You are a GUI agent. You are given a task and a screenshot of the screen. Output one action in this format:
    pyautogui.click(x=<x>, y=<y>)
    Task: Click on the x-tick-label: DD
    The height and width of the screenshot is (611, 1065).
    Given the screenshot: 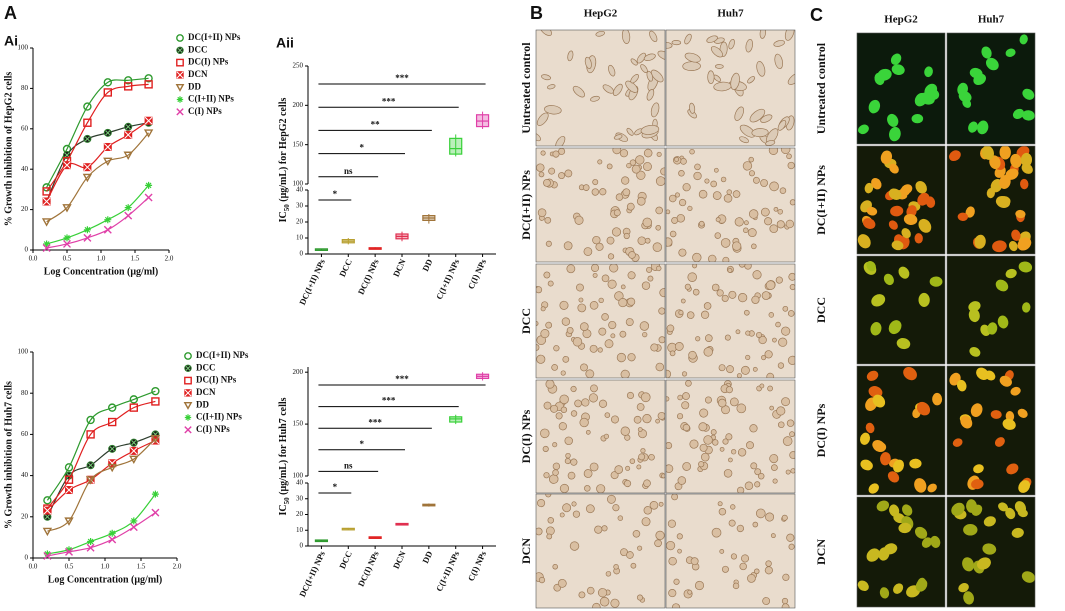 What is the action you would take?
    pyautogui.click(x=427, y=264)
    